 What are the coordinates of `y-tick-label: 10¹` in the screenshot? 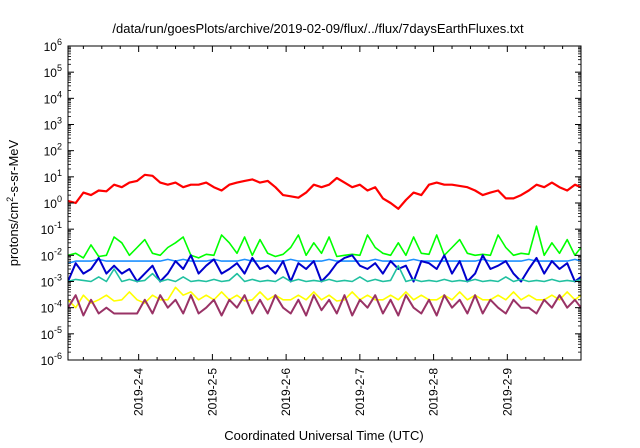 It's located at (53, 176).